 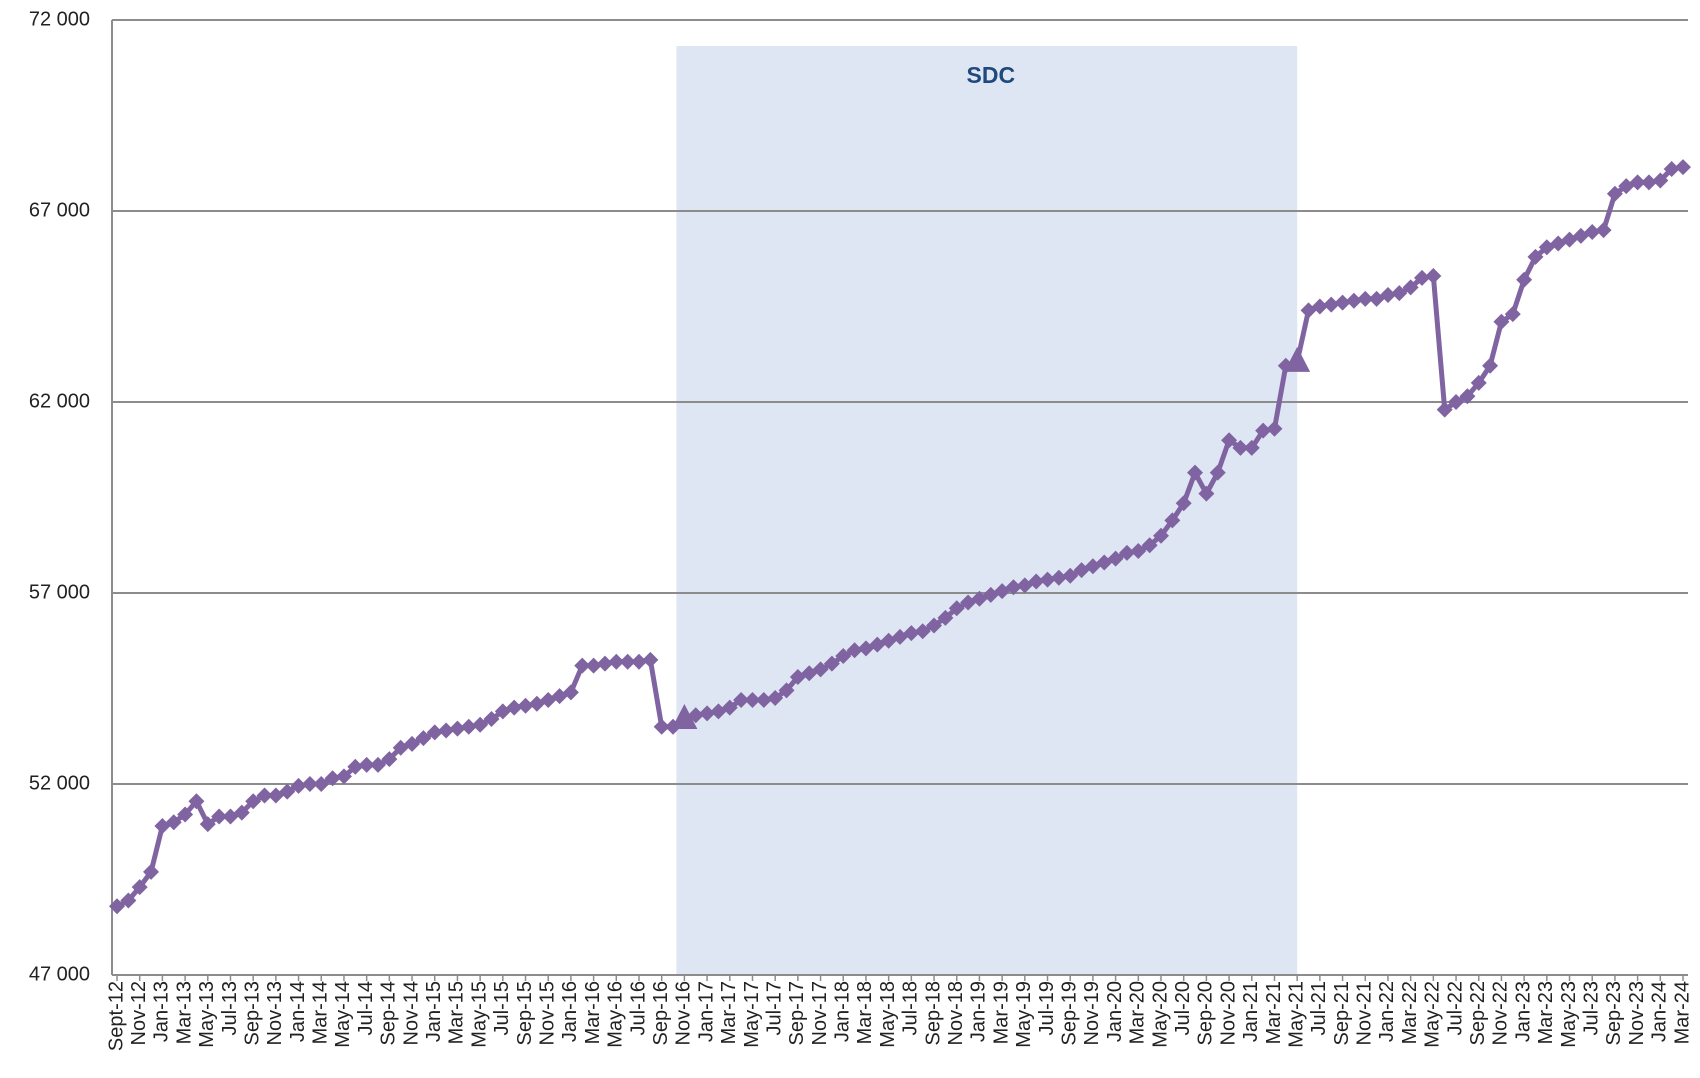 I want to click on x-tick-label: Mar-14, so click(x=321, y=1012).